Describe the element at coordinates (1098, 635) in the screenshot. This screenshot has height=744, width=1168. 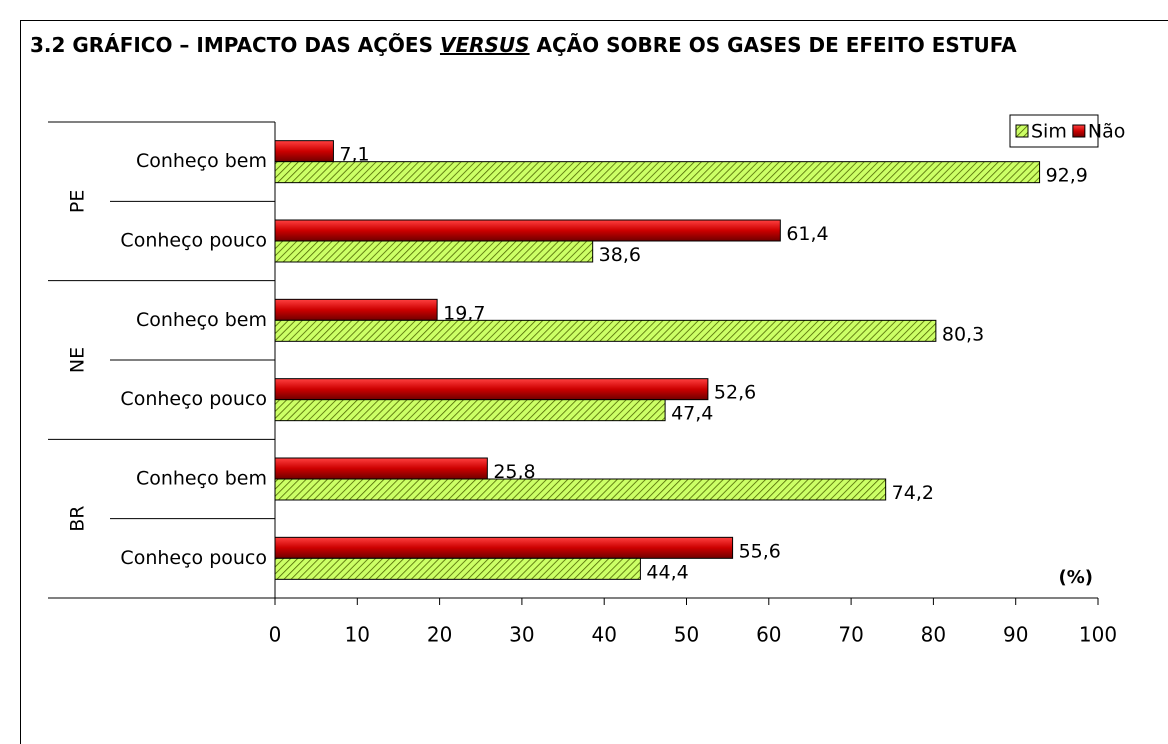
I see `x-tick-label: 100` at that location.